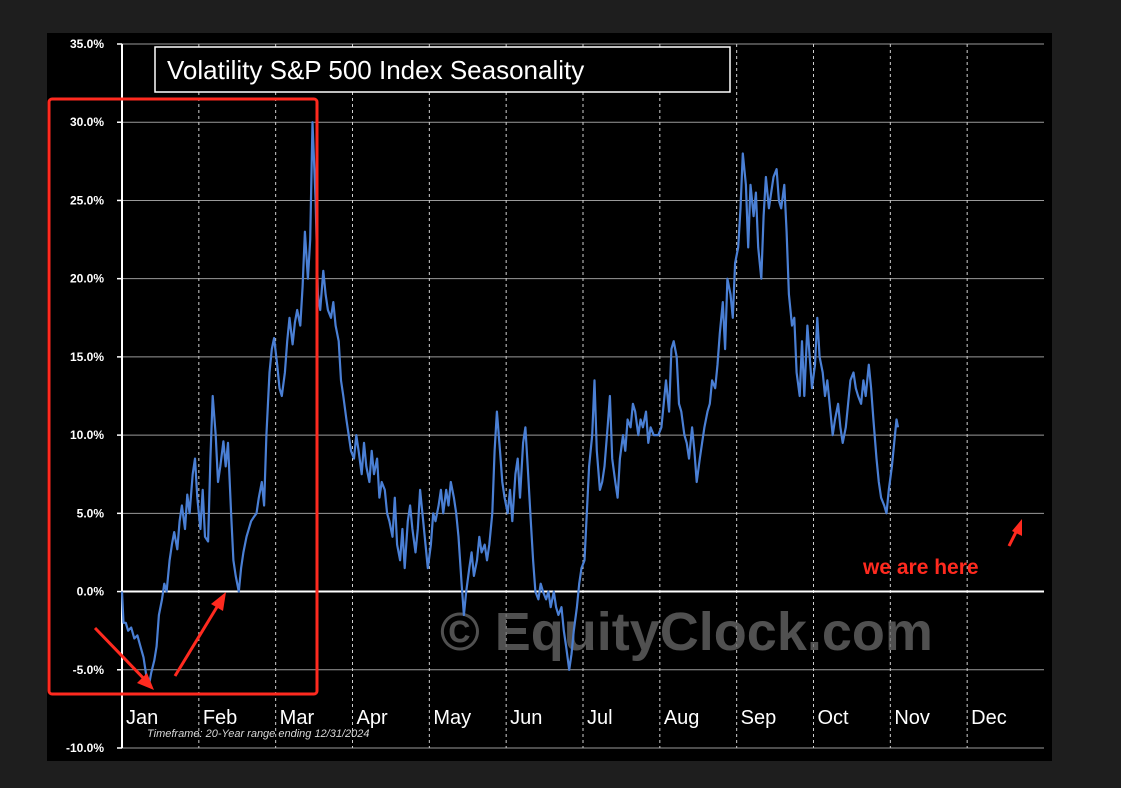  Describe the element at coordinates (920, 567) in the screenshot. I see `we-are-here-label: we are here` at that location.